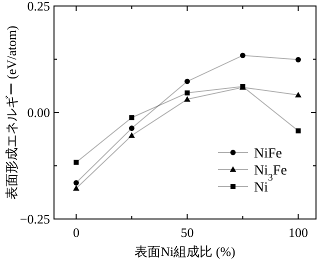 This screenshot has height=260, width=320. I want to click on legend-label: Ni, so click(261, 188).